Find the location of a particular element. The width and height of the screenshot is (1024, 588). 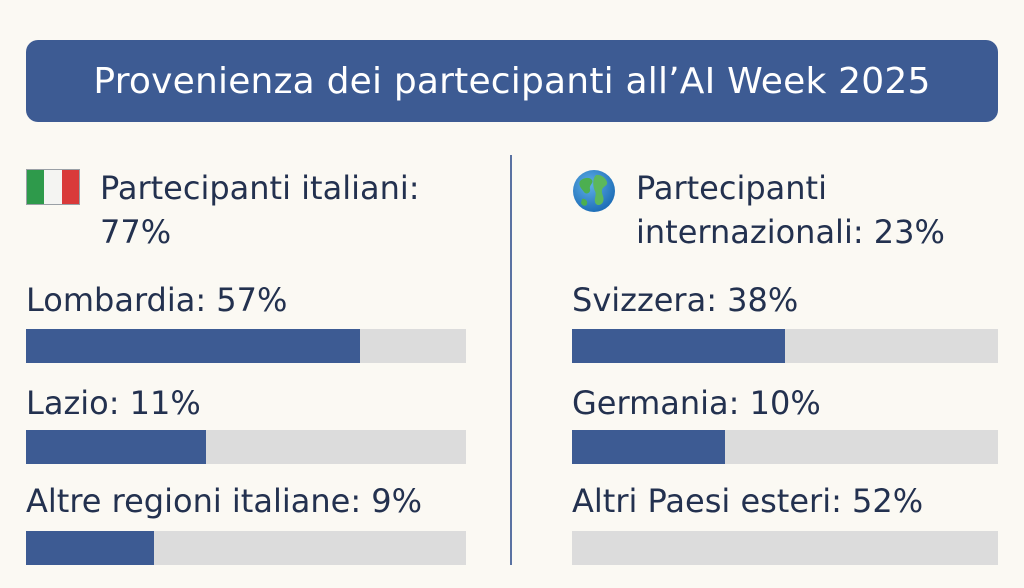

bar-track-germania is located at coordinates (785, 447).